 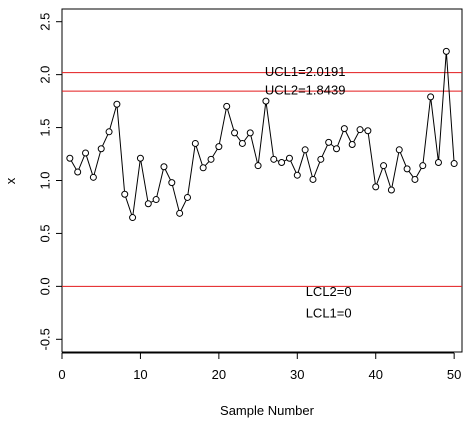 What do you see at coordinates (375, 374) in the screenshot?
I see `x-tick-label: 40` at bounding box center [375, 374].